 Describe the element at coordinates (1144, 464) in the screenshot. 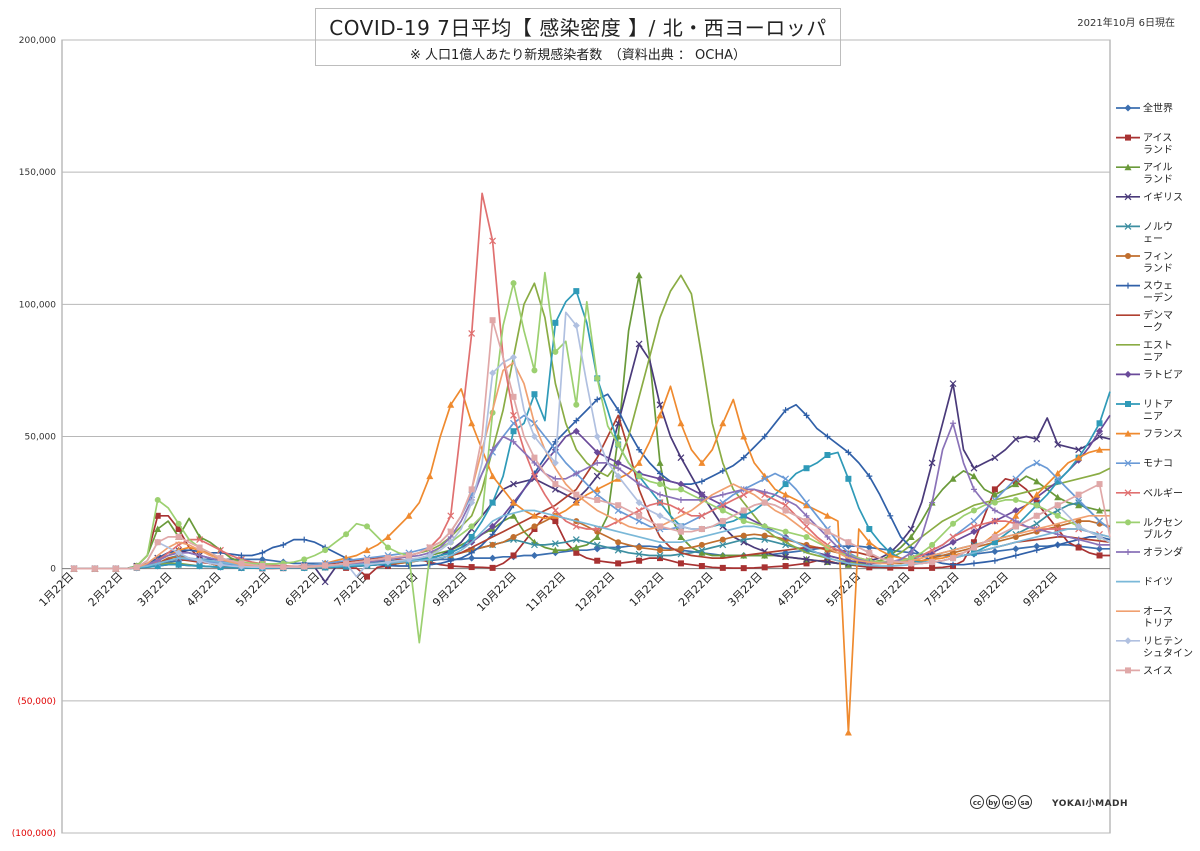

I see `legend-entry: モナコ` at that location.